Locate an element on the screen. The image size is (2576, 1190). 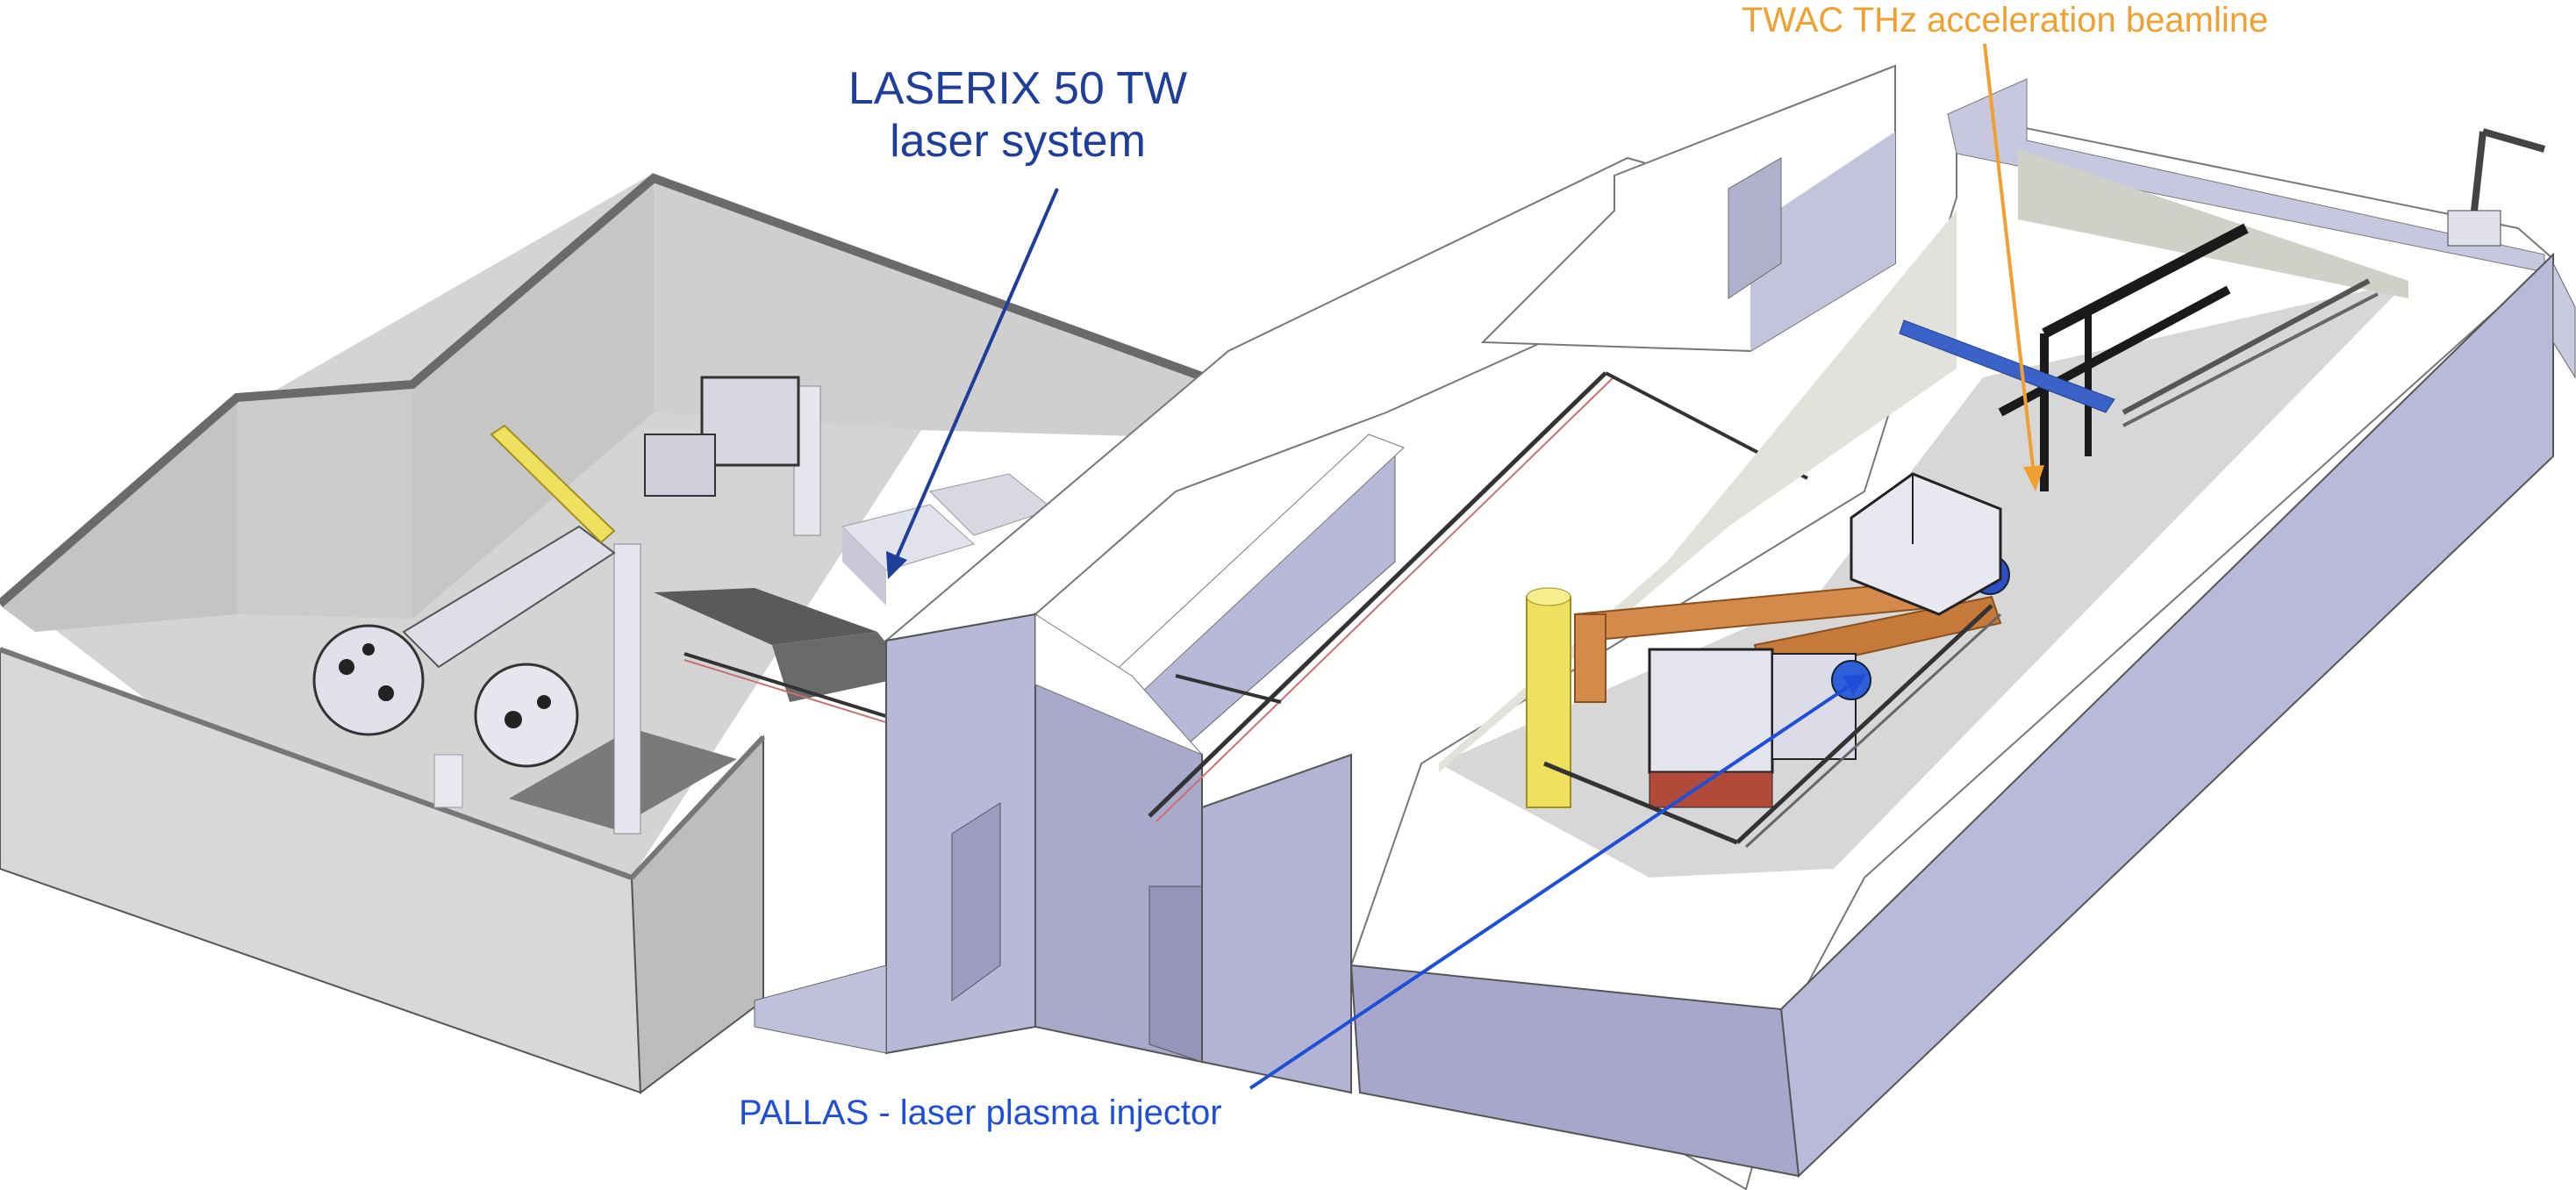
laserix-back-wall-mid is located at coordinates (324, 502).